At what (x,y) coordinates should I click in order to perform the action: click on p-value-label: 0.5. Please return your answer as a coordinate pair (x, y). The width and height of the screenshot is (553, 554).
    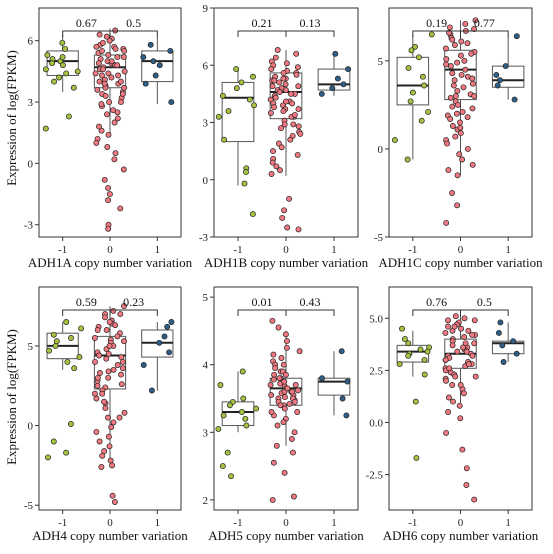
    Looking at the image, I should click on (133, 23).